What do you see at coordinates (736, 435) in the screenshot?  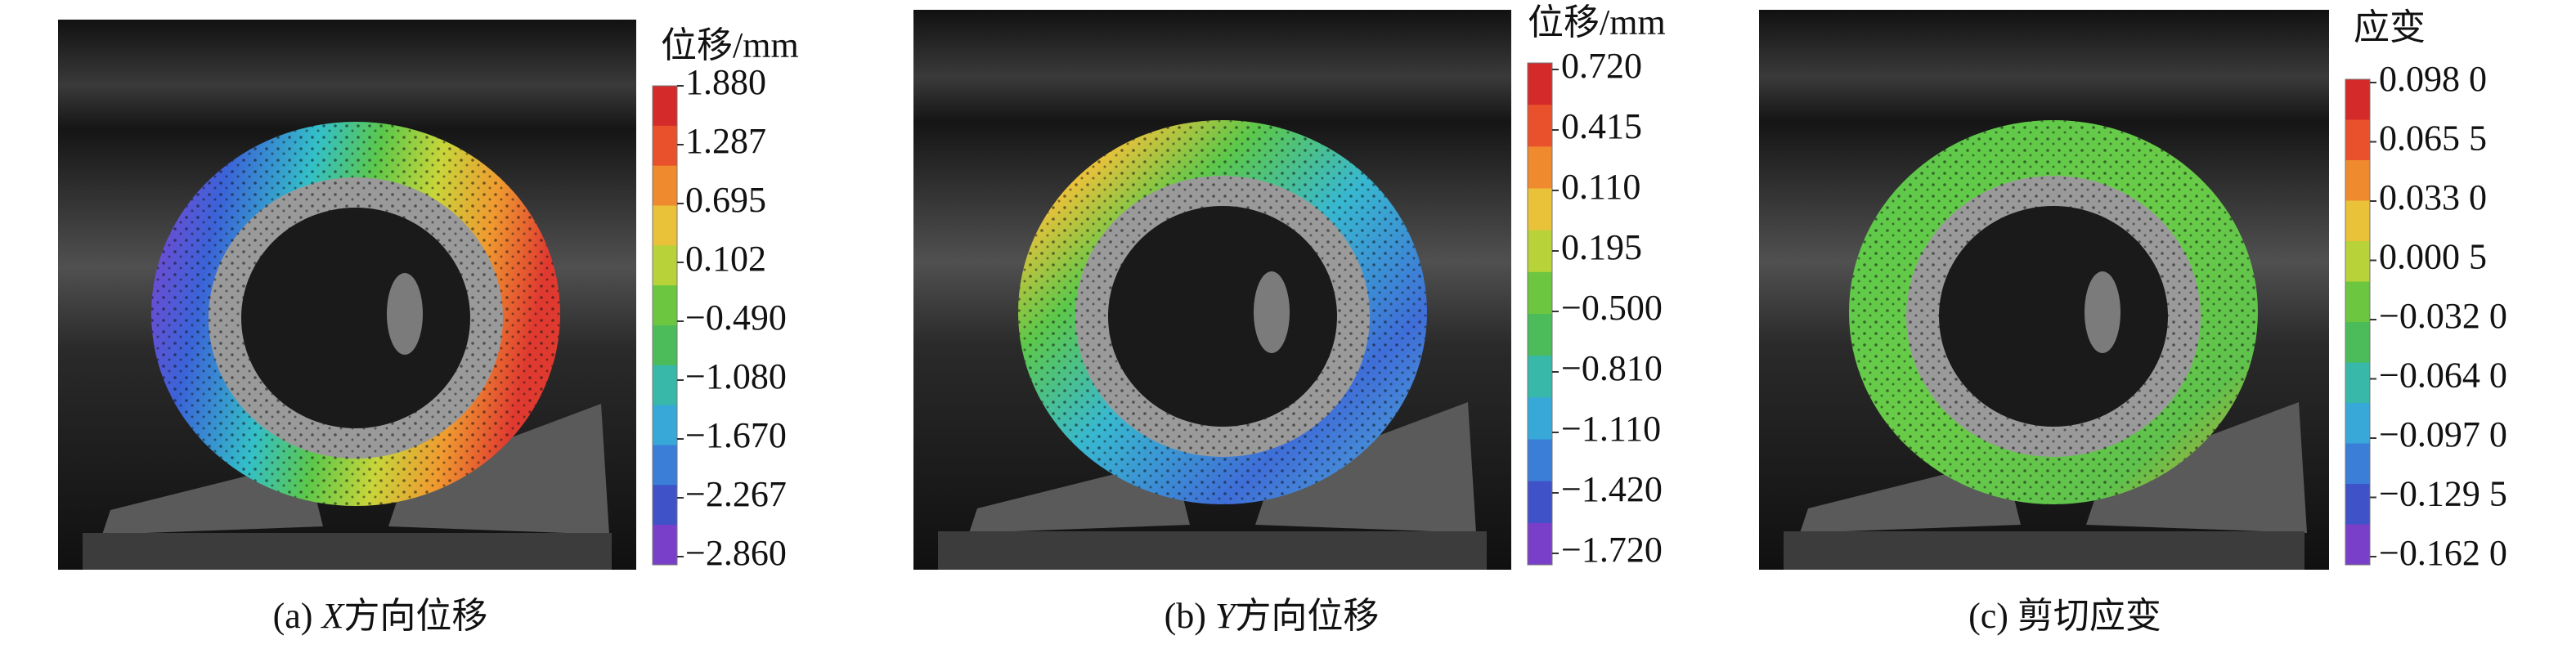 I see `colorbar-label: −1.670` at bounding box center [736, 435].